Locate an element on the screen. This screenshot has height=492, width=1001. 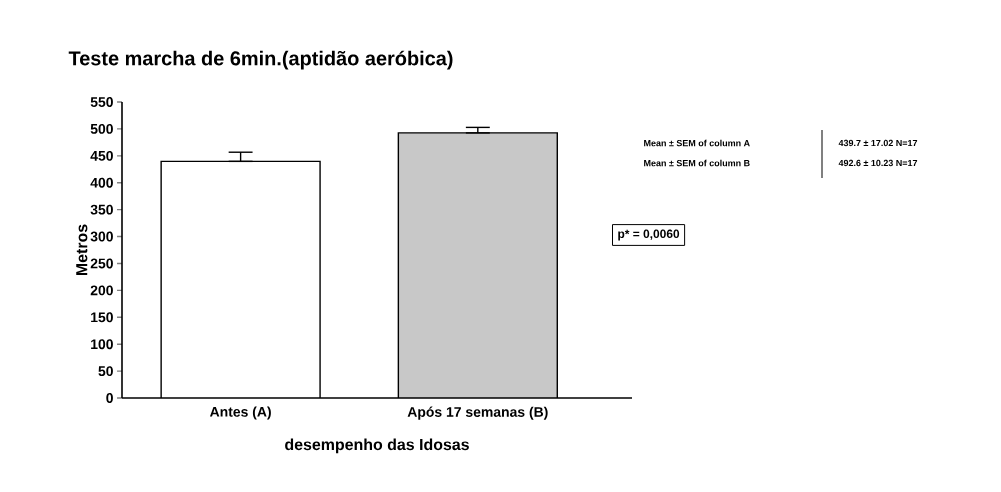
y-tick-label: 250 is located at coordinates (101, 263).